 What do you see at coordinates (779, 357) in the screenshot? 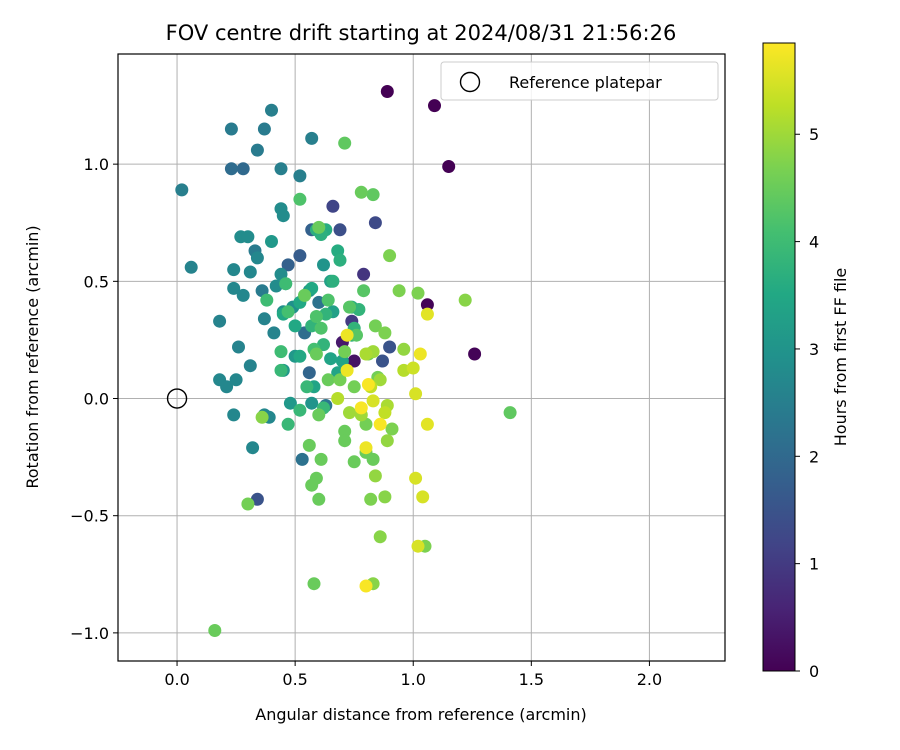
I see `colorbar-gradient` at bounding box center [779, 357].